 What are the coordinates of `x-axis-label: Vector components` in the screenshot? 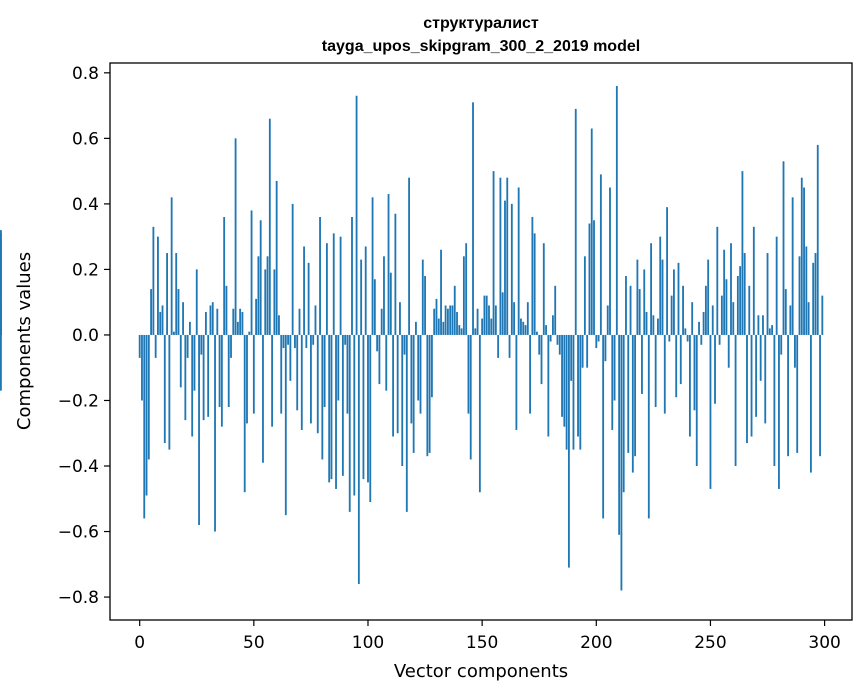 It's located at (481, 671).